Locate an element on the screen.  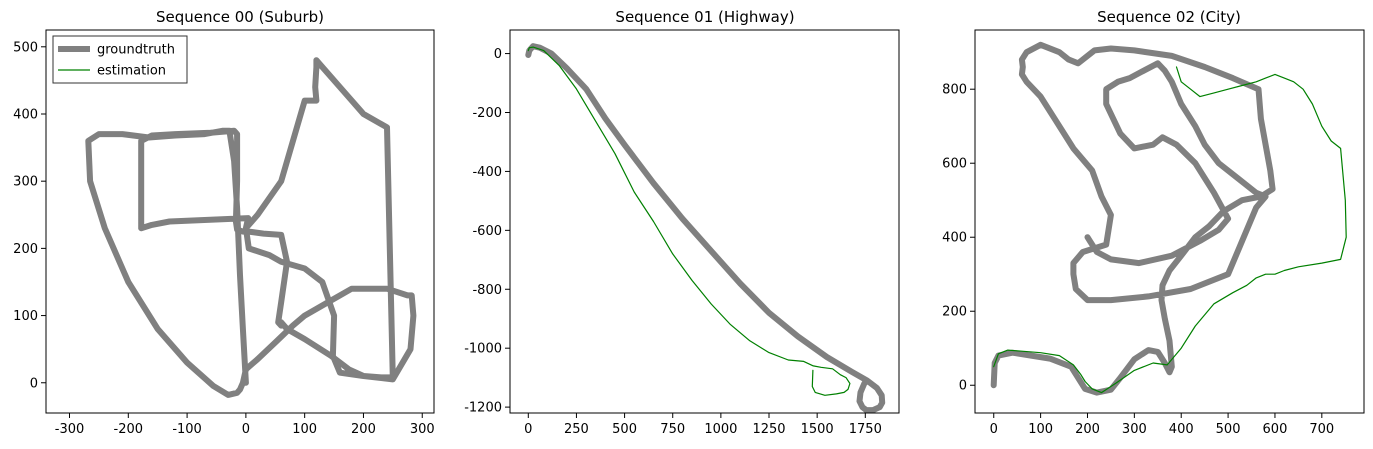
legend-box is located at coordinates (120, 59).